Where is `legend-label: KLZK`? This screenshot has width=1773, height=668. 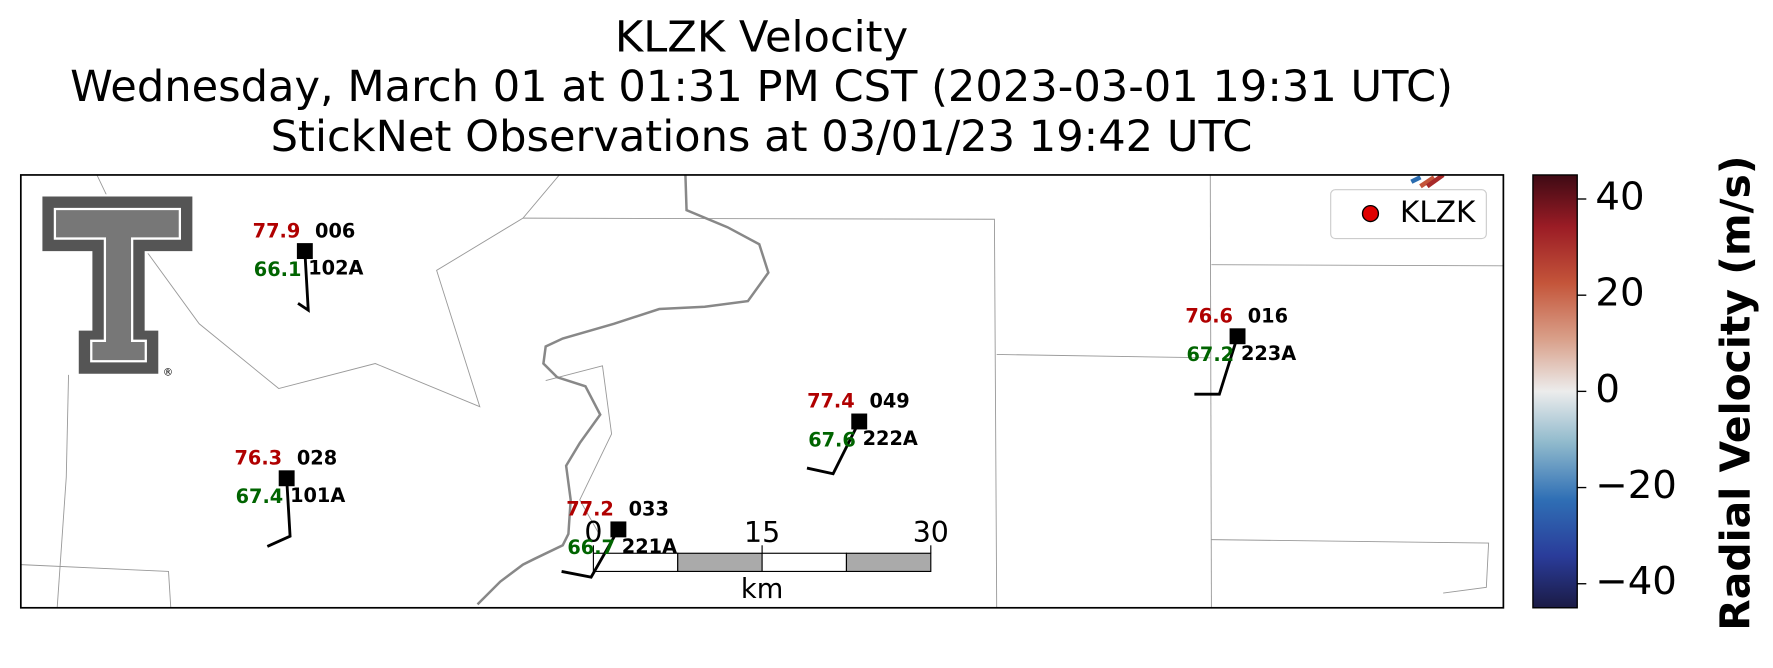 legend-label: KLZK is located at coordinates (1438, 212).